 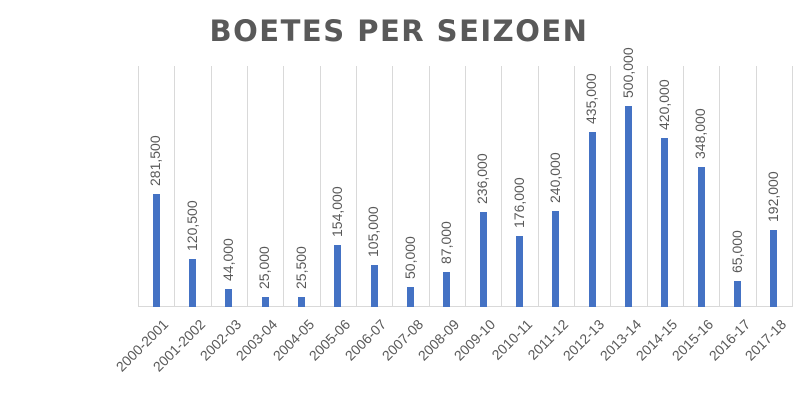 What do you see at coordinates (591, 99) in the screenshot?
I see `data-label: 435,000` at bounding box center [591, 99].